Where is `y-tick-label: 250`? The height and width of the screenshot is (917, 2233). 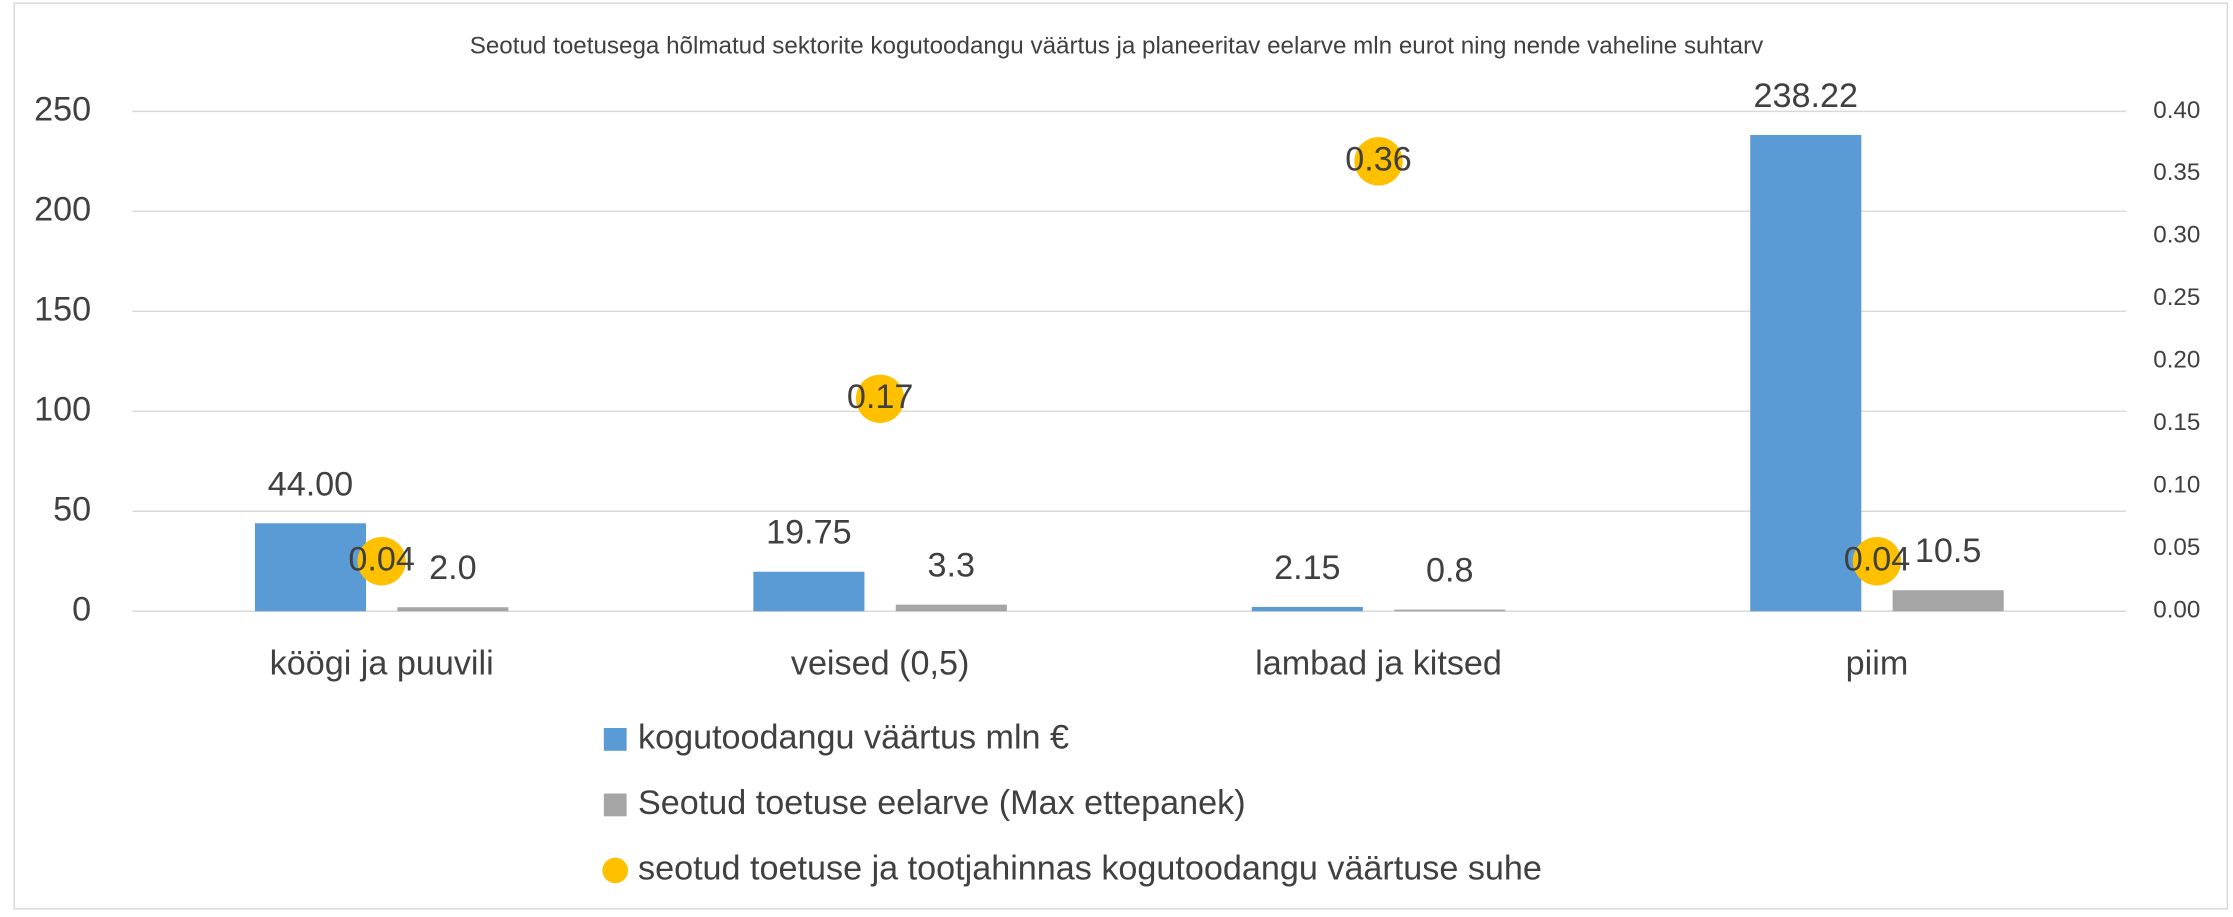 y-tick-label: 250 is located at coordinates (62, 109).